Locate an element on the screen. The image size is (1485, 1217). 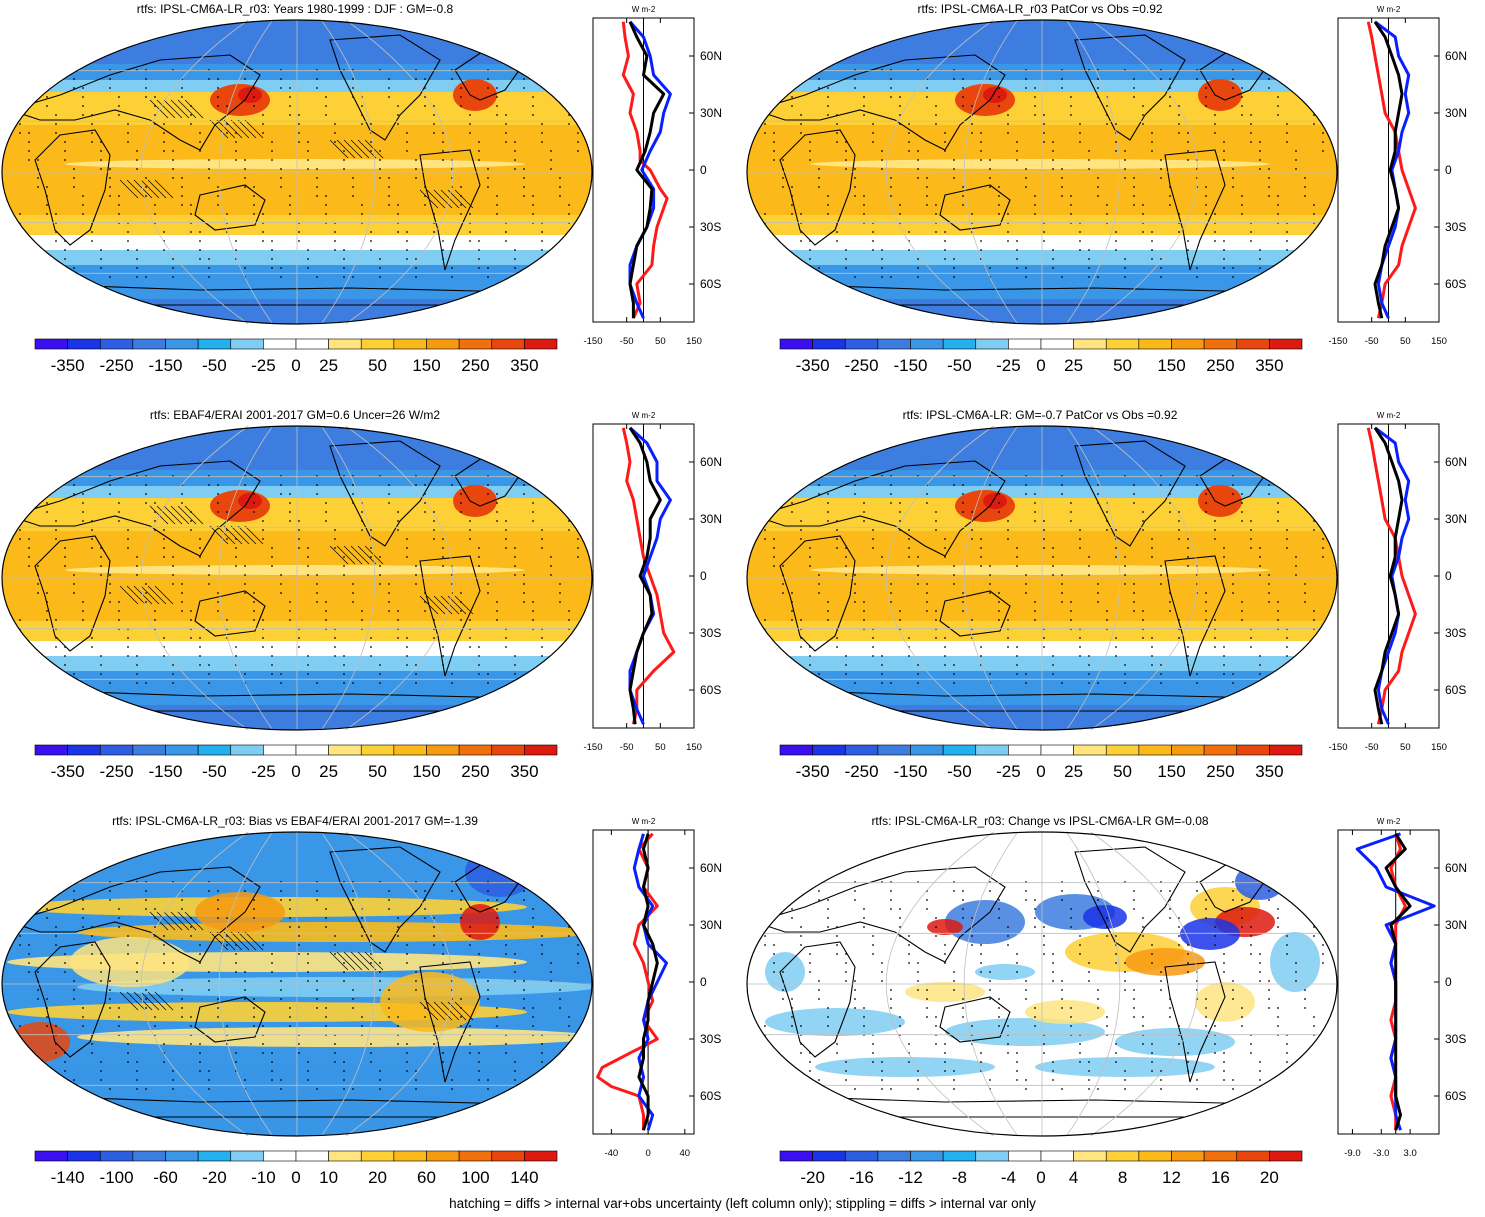
colorbar-label: -16 is located at coordinates (861, 1177).